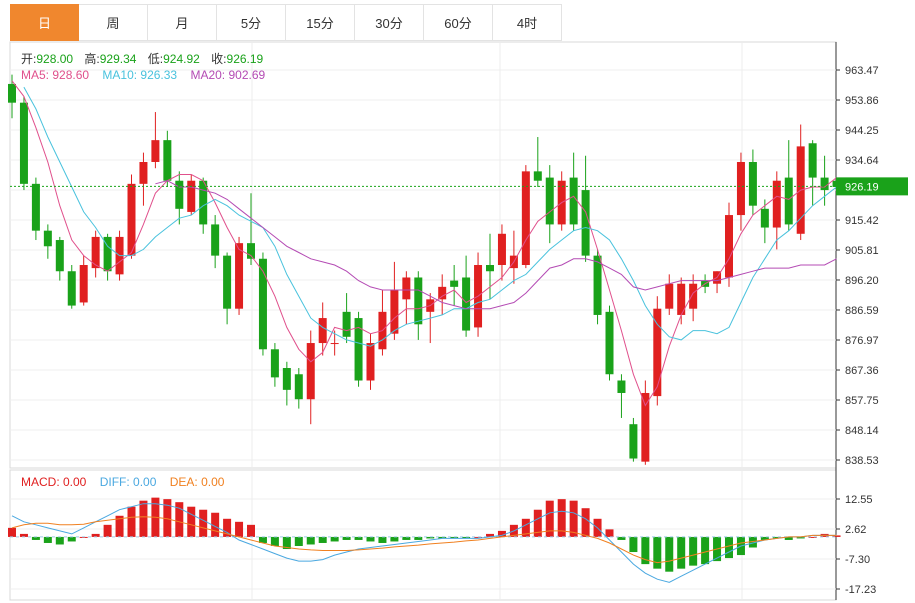 Image resolution: width=915 pixels, height=603 pixels. I want to click on last-price-label: 926.19, so click(862, 187).